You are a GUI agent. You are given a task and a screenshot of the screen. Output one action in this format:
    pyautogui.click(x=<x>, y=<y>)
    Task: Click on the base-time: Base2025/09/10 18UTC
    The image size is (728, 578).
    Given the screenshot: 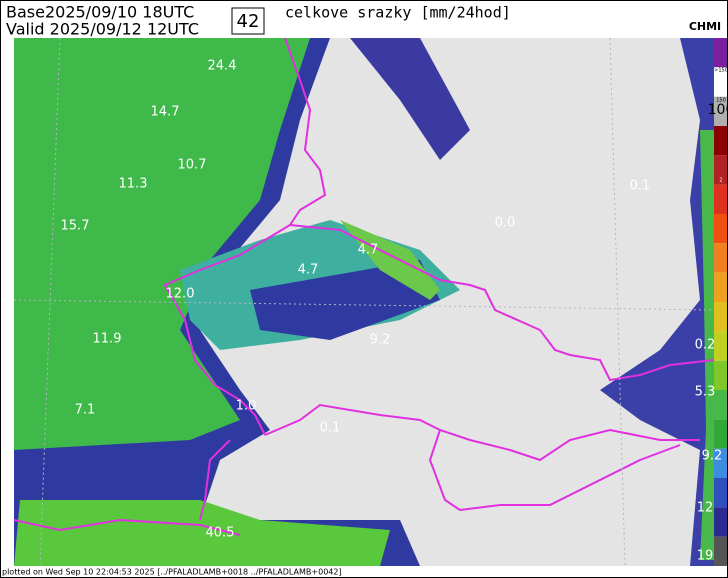 What is the action you would take?
    pyautogui.click(x=100, y=12)
    